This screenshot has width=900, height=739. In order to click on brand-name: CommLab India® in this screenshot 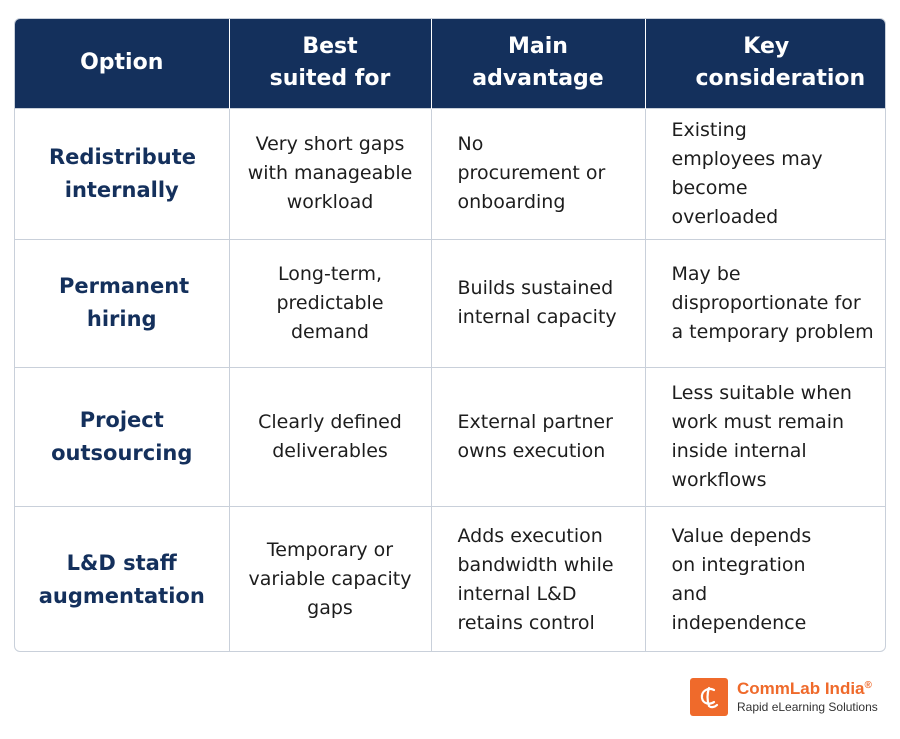, I will do `click(807, 689)`.